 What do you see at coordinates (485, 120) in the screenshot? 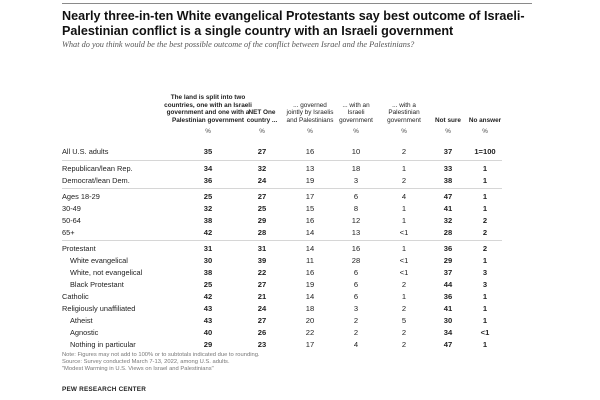
I see `column-header-label: No answer` at bounding box center [485, 120].